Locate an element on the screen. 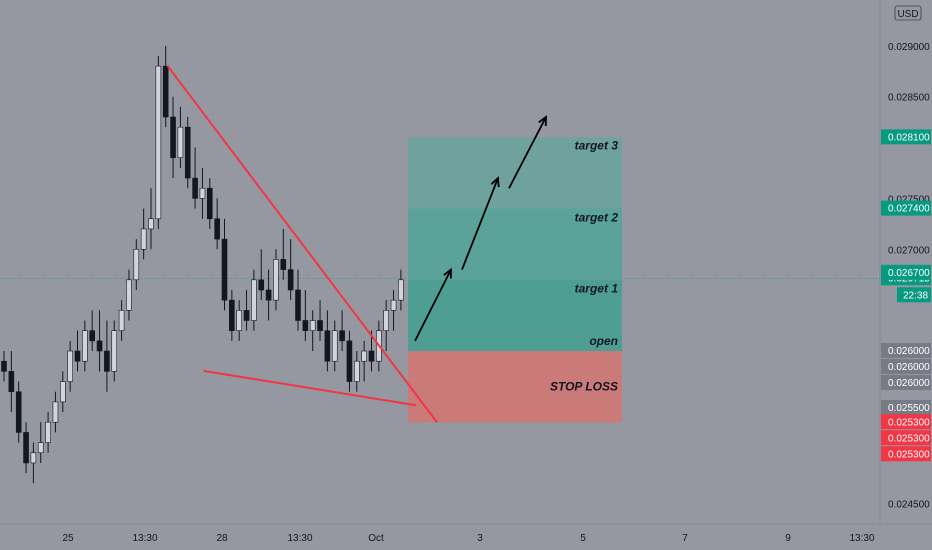 This screenshot has height=550, width=932. price-badge-label: 0.026700 is located at coordinates (909, 273).